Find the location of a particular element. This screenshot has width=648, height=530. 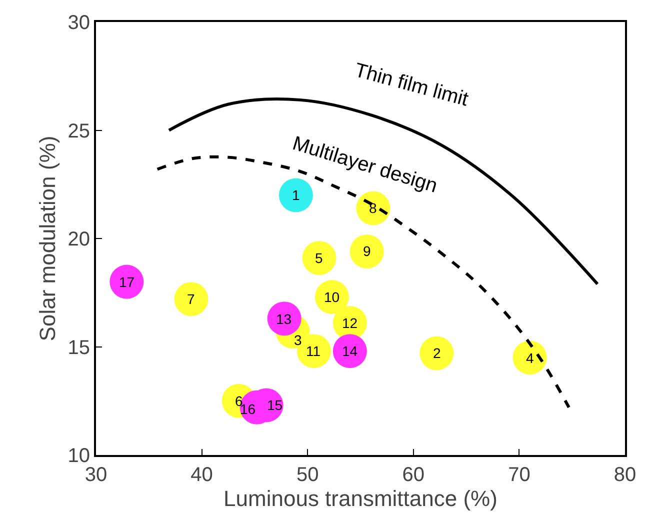

annotation: 2 is located at coordinates (437, 353).